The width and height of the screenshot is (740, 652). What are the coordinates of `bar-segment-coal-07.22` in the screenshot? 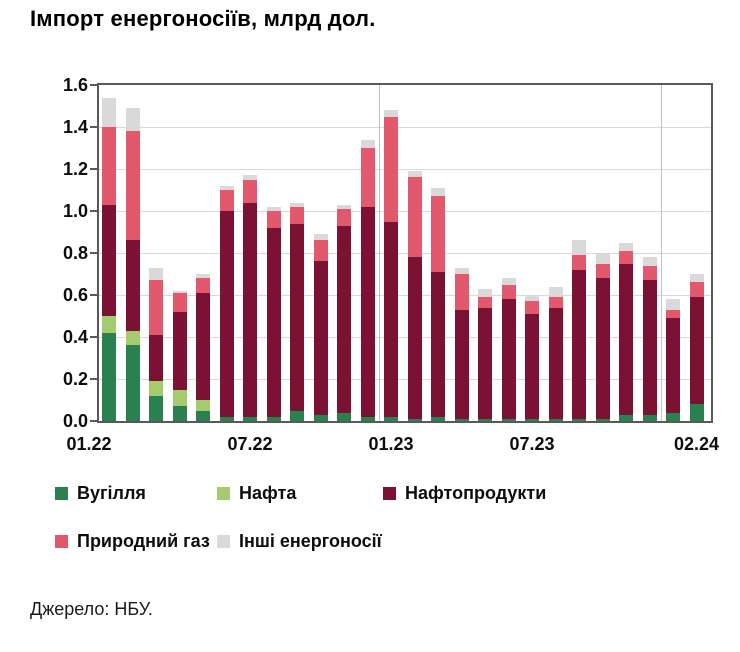 It's located at (250, 418).